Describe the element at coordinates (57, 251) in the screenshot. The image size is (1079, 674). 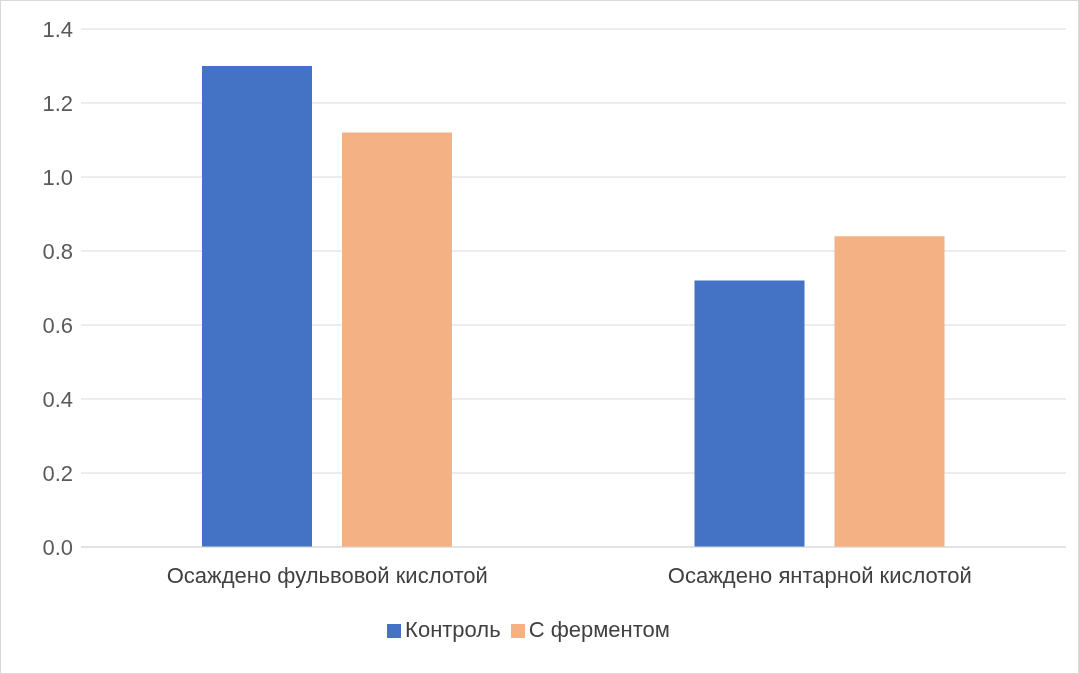
I see `y-tick-label: 0.8` at that location.